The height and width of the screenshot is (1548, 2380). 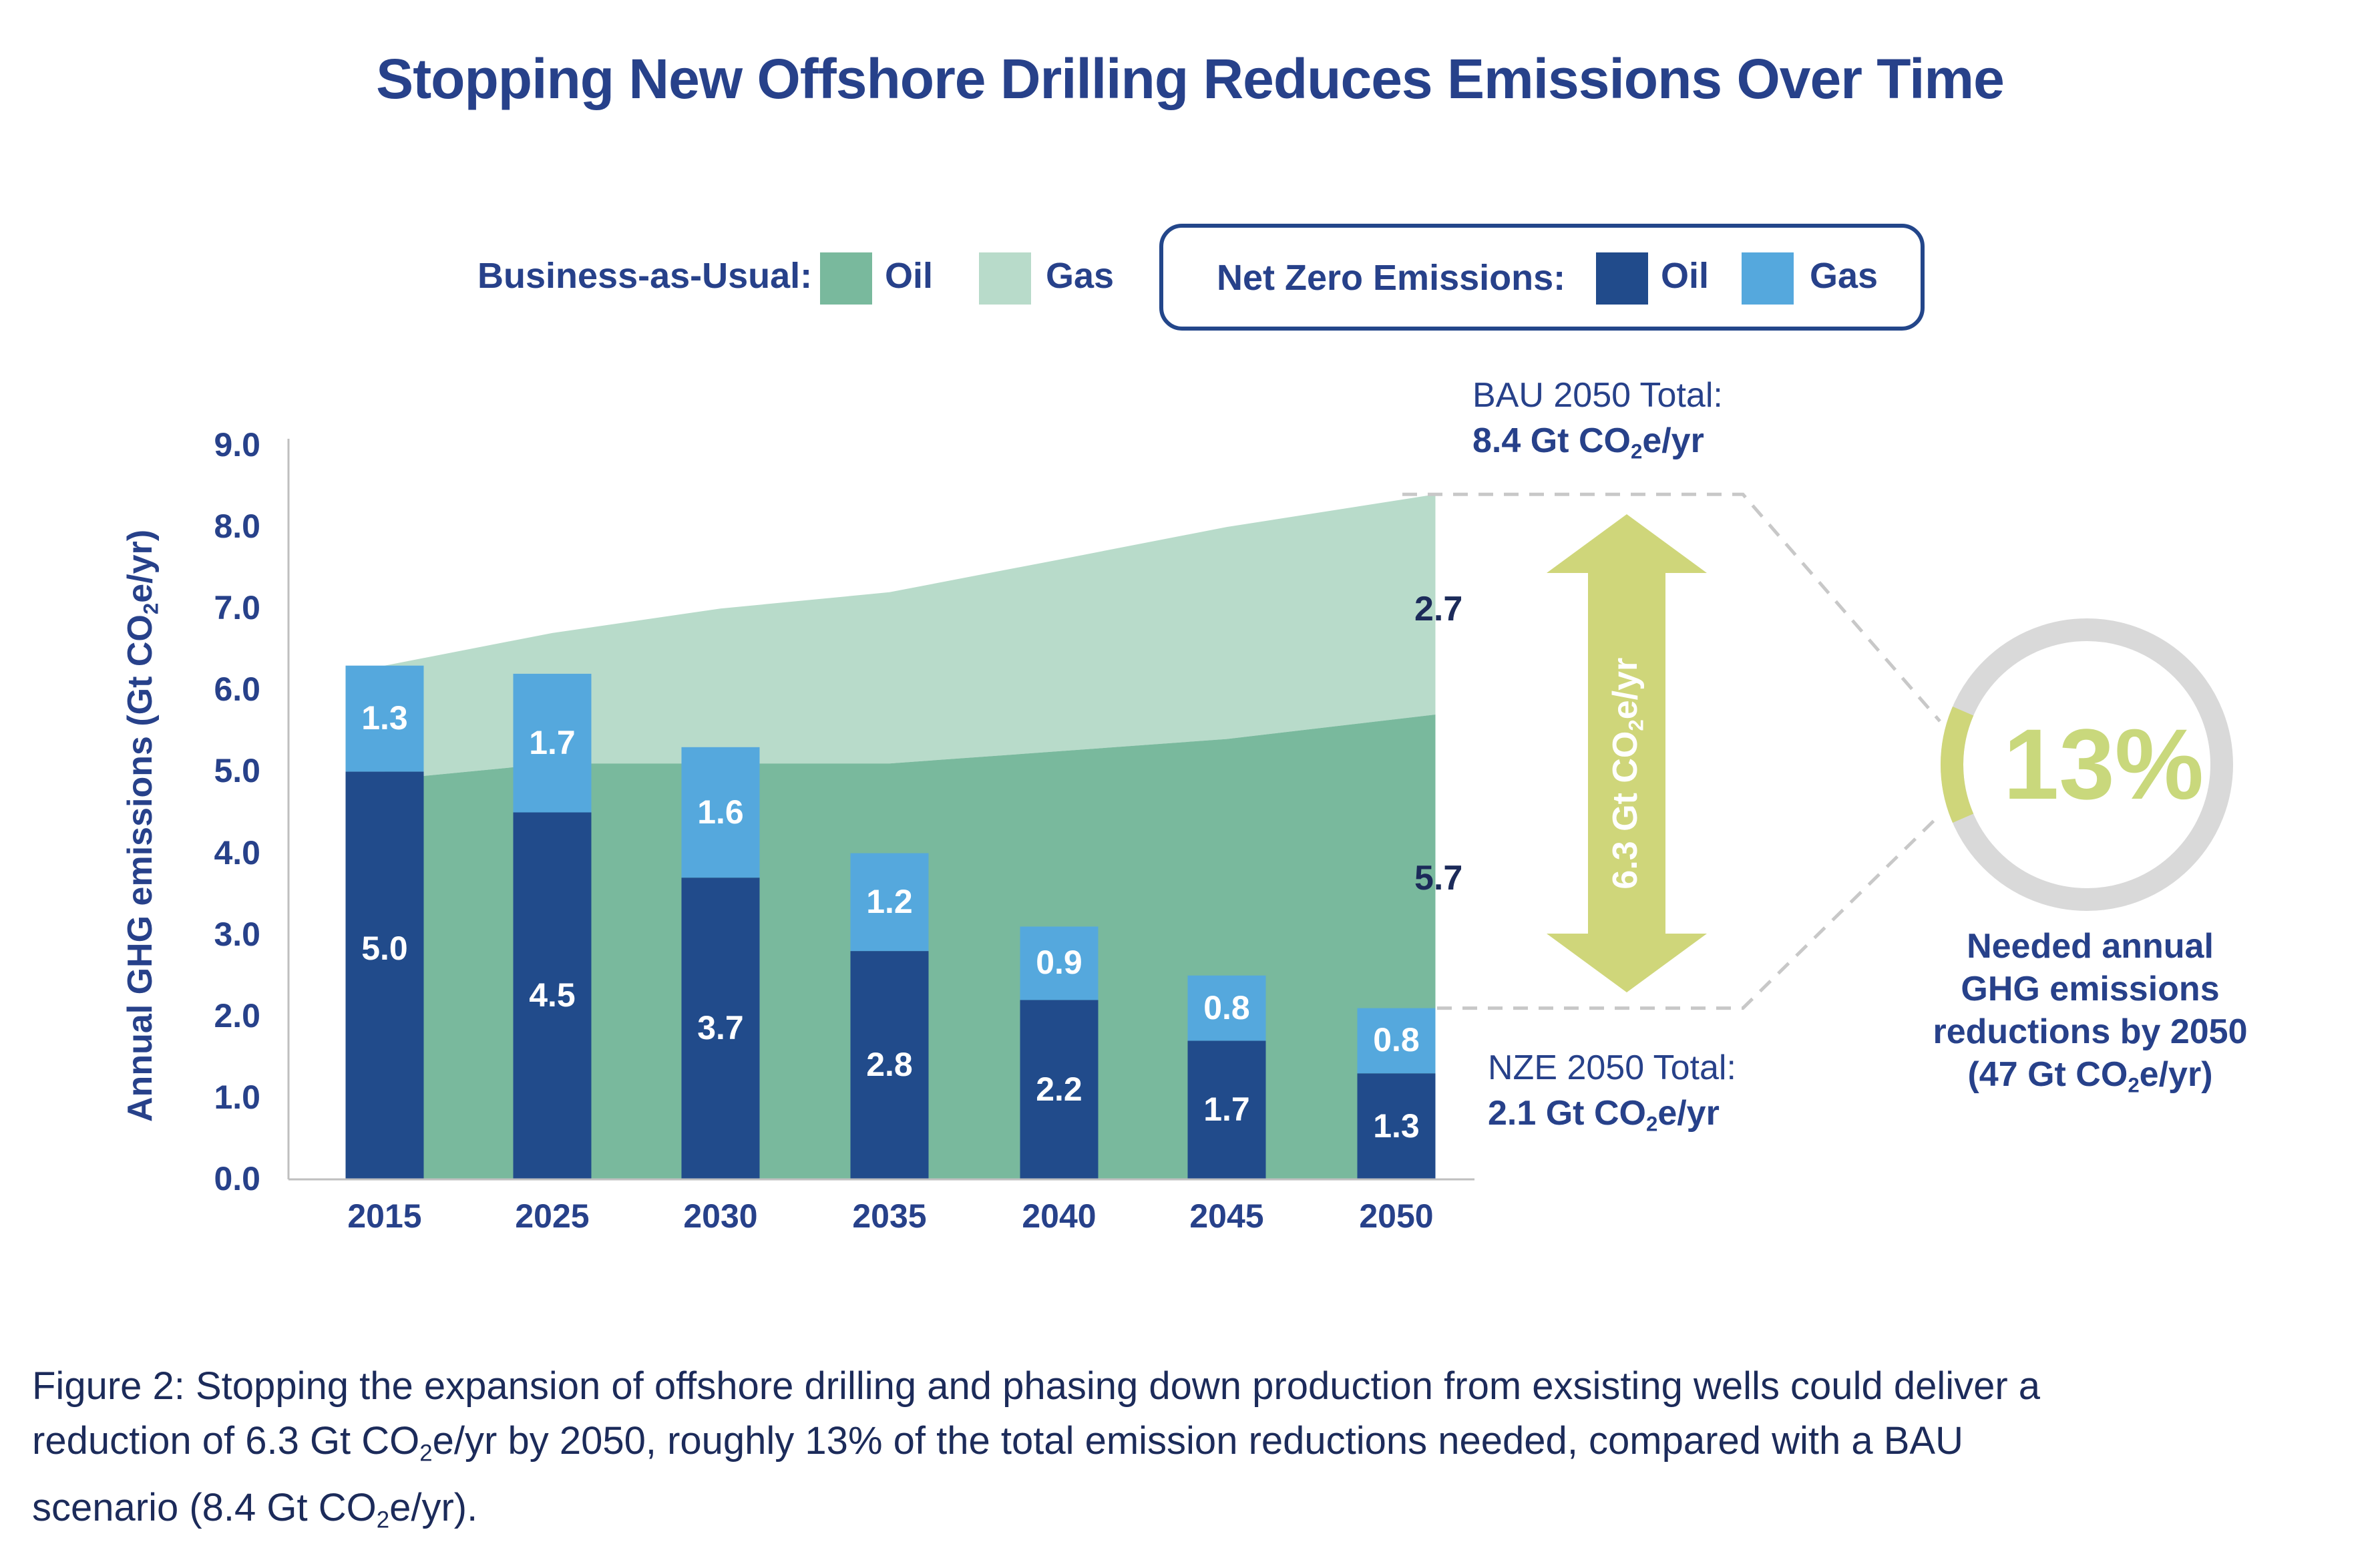 What do you see at coordinates (1438, 878) in the screenshot?
I see `bau-oil-2050-label: 5.7` at bounding box center [1438, 878].